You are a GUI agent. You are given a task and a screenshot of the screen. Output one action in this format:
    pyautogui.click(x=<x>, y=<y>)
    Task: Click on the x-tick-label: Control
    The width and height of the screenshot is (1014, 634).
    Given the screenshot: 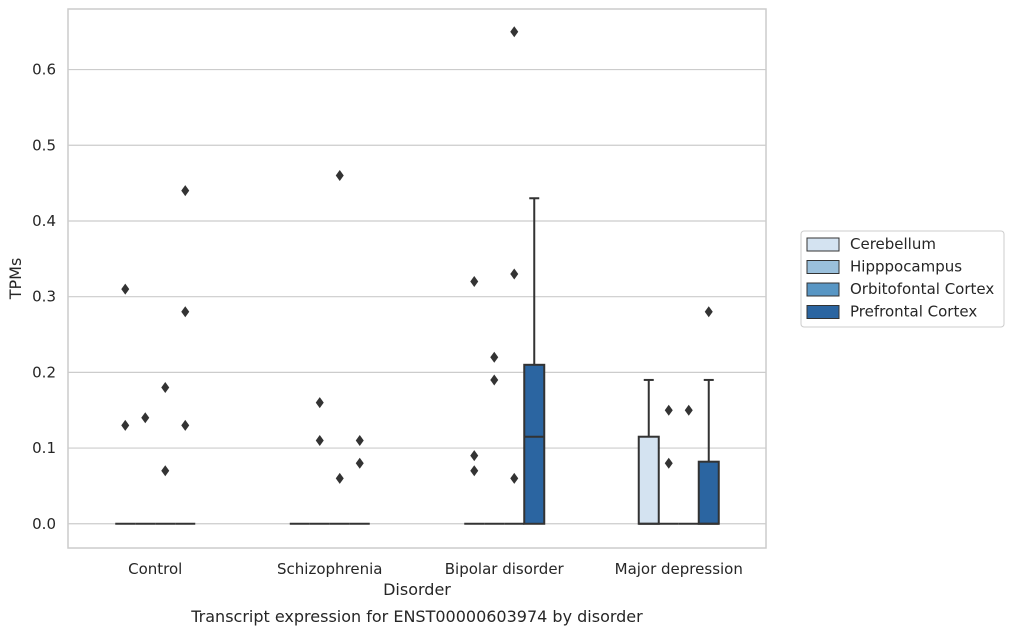 What is the action you would take?
    pyautogui.click(x=155, y=569)
    